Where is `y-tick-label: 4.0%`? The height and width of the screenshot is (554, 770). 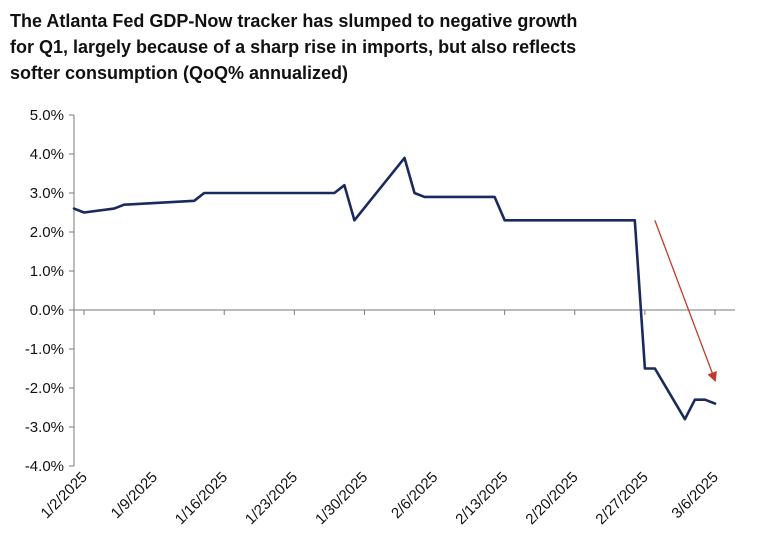 y-tick-label: 4.0% is located at coordinates (47, 154).